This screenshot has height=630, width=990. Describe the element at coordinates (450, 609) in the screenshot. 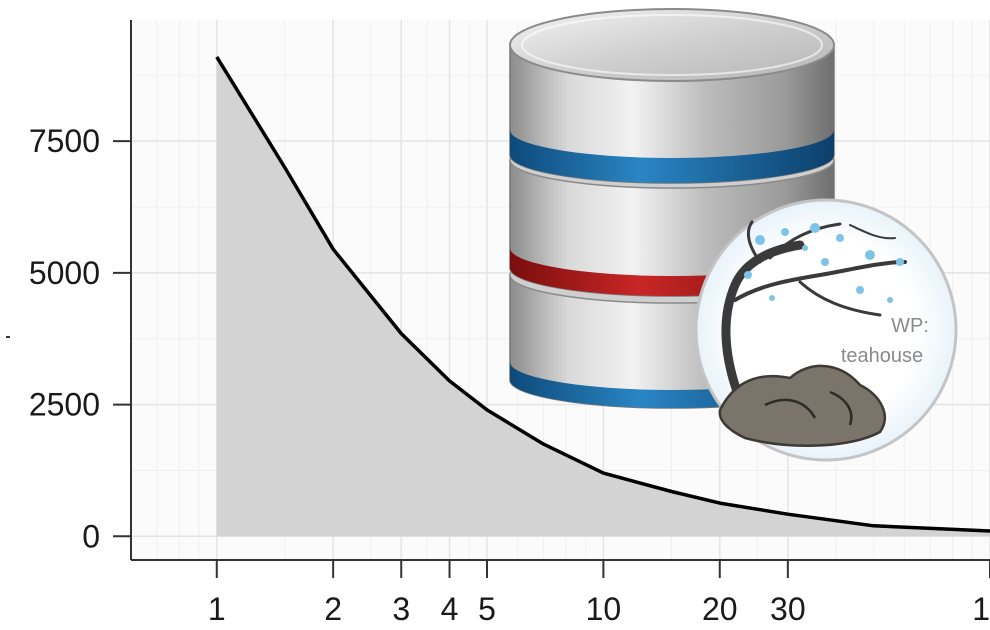

I see `x-tick-label: 4` at that location.